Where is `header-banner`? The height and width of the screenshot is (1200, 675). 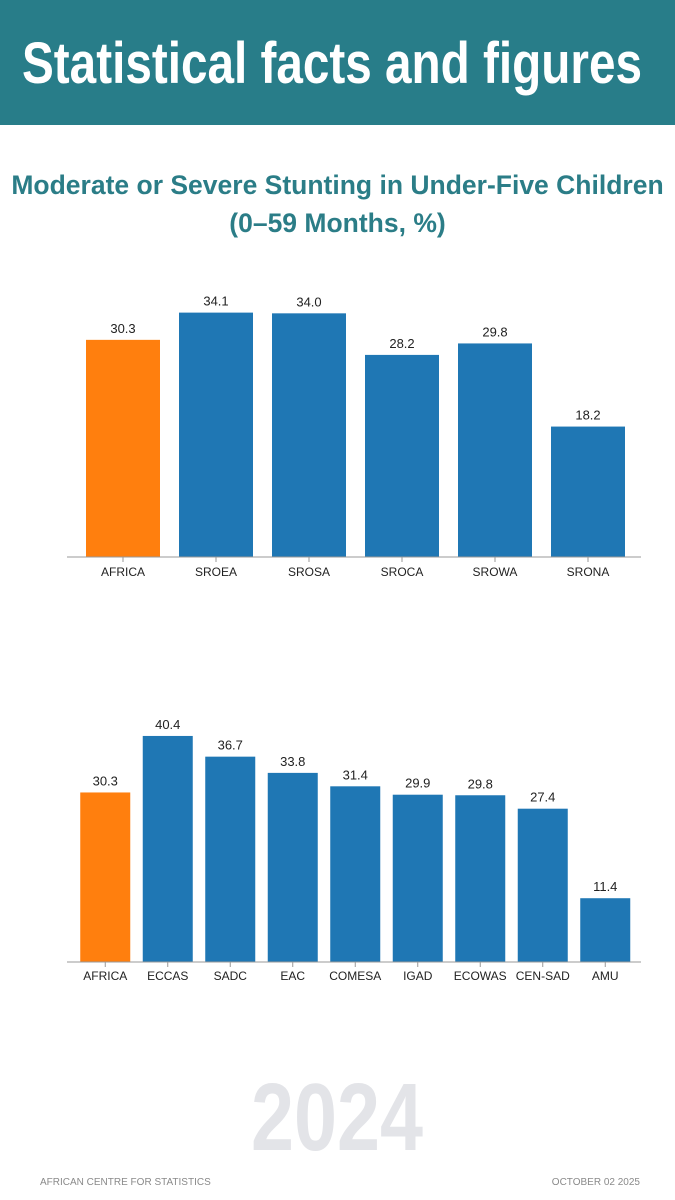 header-banner is located at coordinates (337, 62).